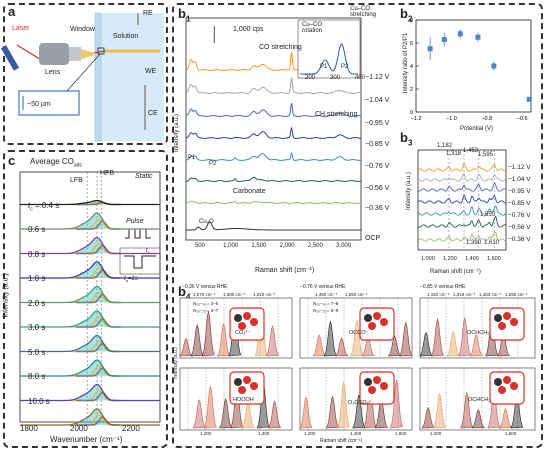  What do you see at coordinates (107, 173) in the screenshot?
I see `c-hfb-label: HFB` at bounding box center [107, 173].